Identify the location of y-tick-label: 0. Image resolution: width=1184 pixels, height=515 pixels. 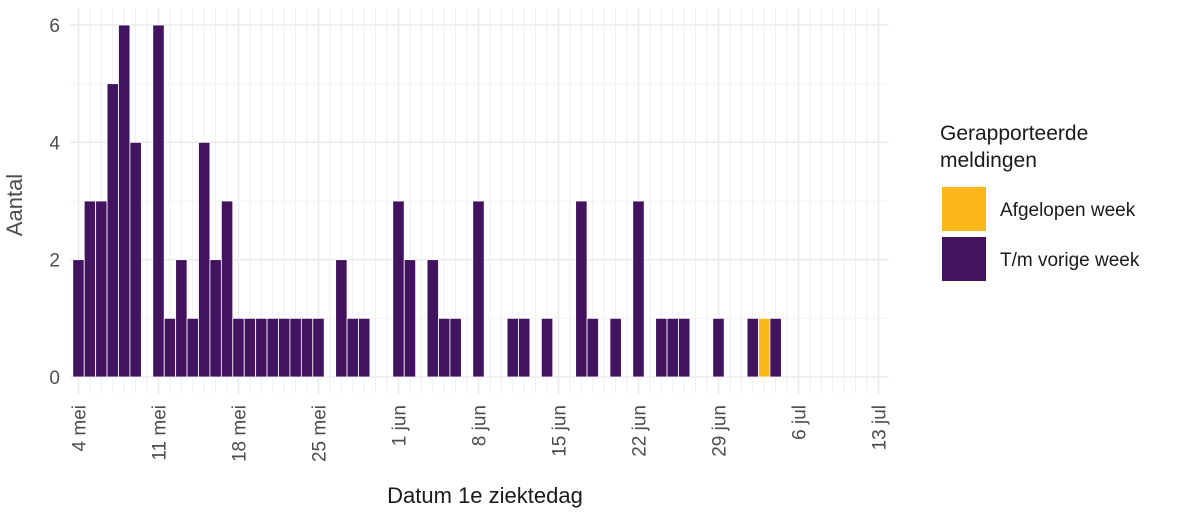
(54, 378).